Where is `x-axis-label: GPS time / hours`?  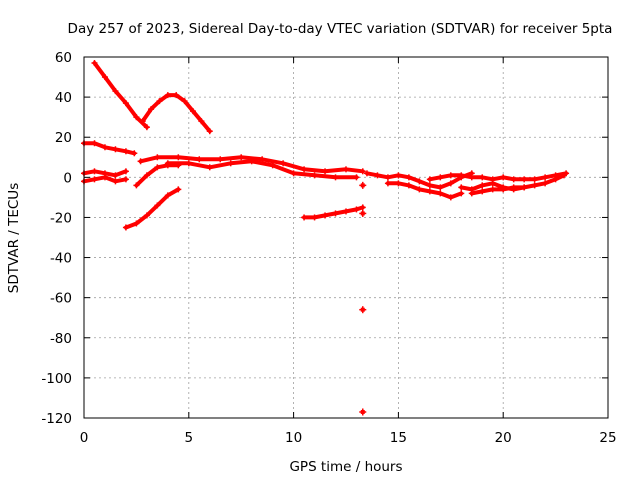
x-axis-label: GPS time / hours is located at coordinates (345, 467).